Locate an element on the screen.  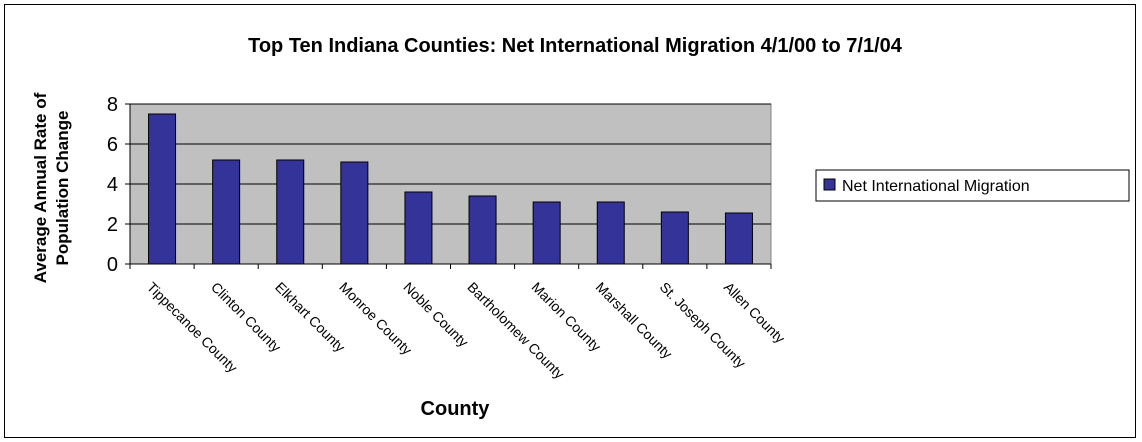
y-tick-label-0: 0 is located at coordinates (112, 265).